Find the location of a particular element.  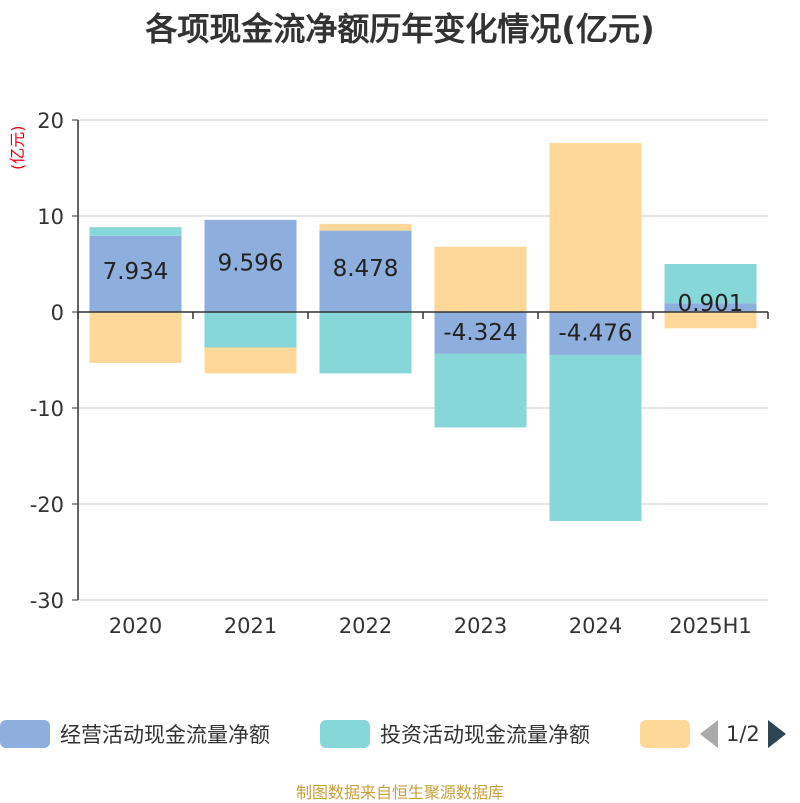

y-tick-label: -10 is located at coordinates (47, 409).